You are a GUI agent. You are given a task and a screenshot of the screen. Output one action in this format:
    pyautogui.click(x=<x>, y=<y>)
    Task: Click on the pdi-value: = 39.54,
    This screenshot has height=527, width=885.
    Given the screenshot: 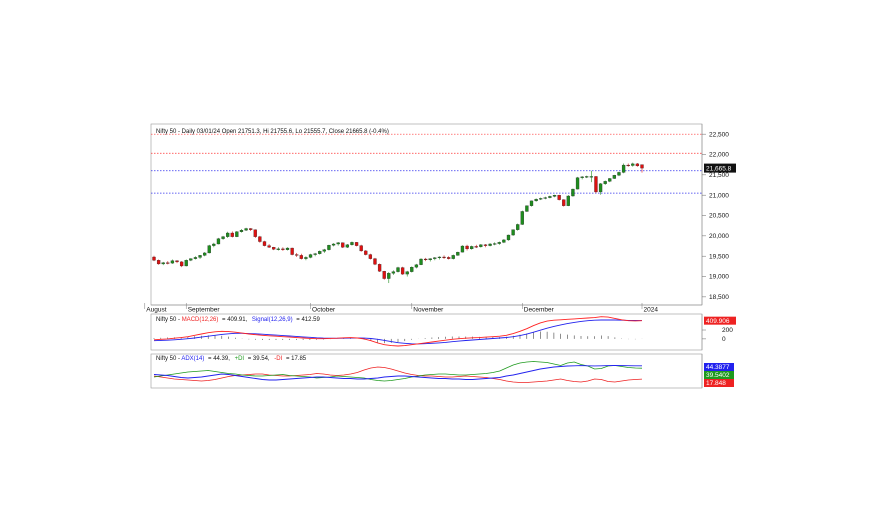 What is the action you would take?
    pyautogui.click(x=259, y=359)
    